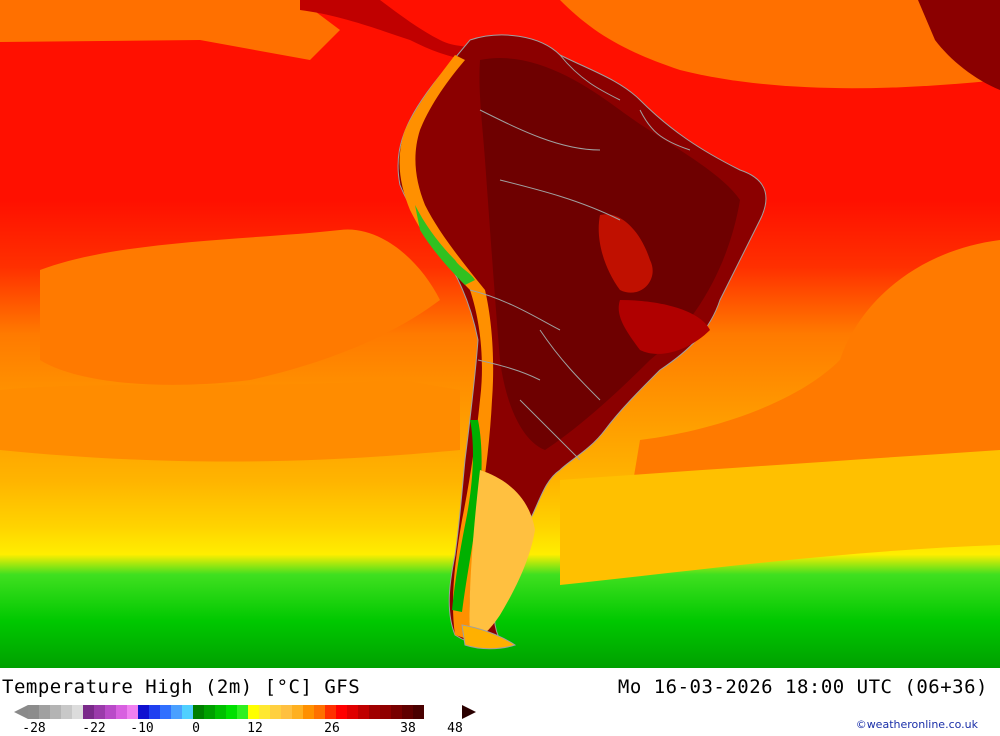 This screenshot has height=736, width=1000. Describe the element at coordinates (502, 555) in the screenshot. I see `patagonia-yellow` at that location.